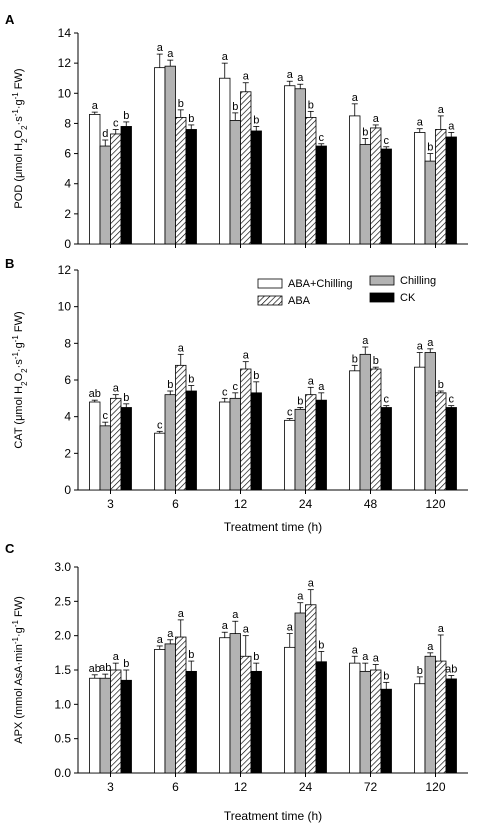 The image size is (478, 824). I want to click on y-axis-label: CAT (μmol H2O2·s-1·g-1 FW), so click(20, 379).